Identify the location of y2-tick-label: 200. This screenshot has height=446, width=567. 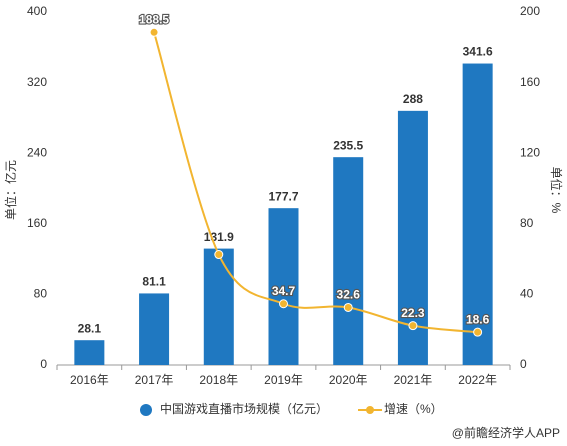
(530, 11).